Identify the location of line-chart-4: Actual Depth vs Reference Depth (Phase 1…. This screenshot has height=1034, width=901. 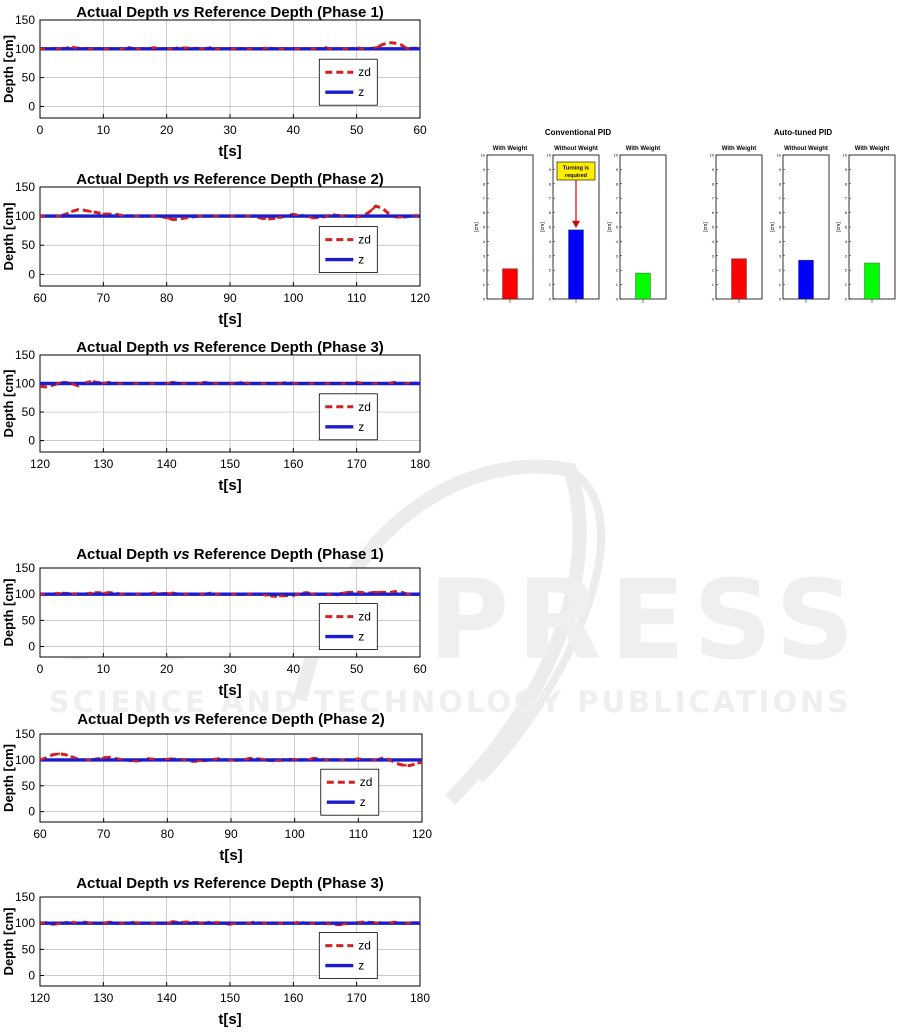
(214, 622).